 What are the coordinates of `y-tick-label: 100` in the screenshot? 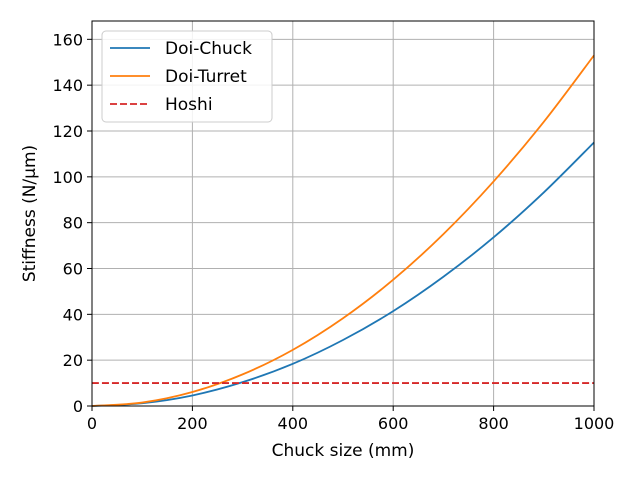 It's located at (67, 177).